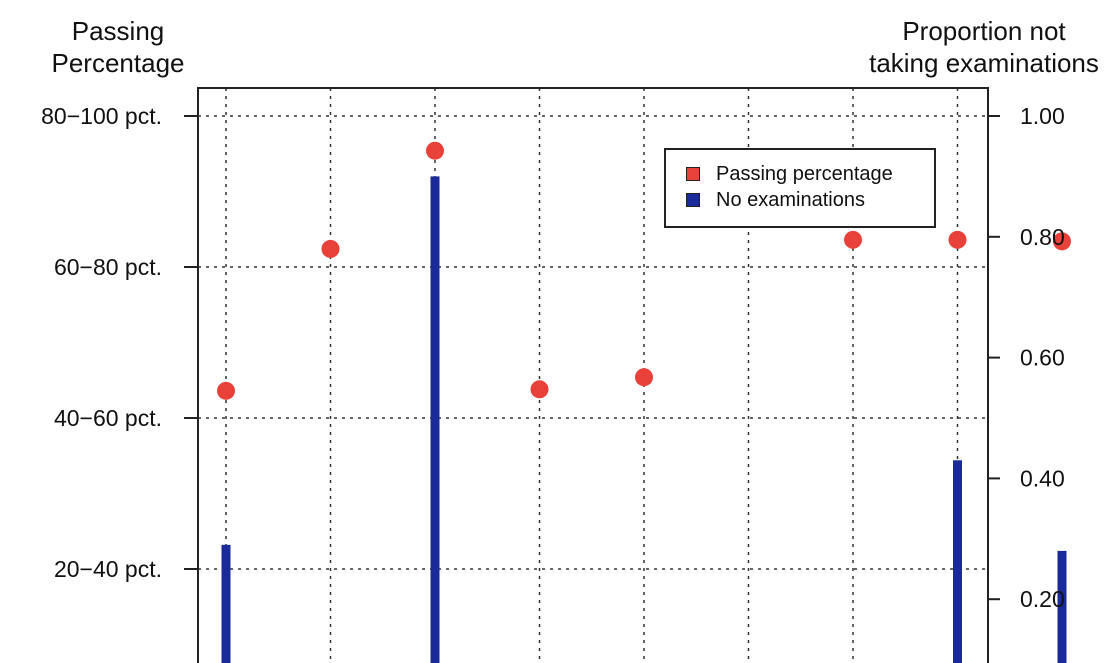 This screenshot has width=1114, height=663. I want to click on left-tick-label: 20−40 pct., so click(108, 569).